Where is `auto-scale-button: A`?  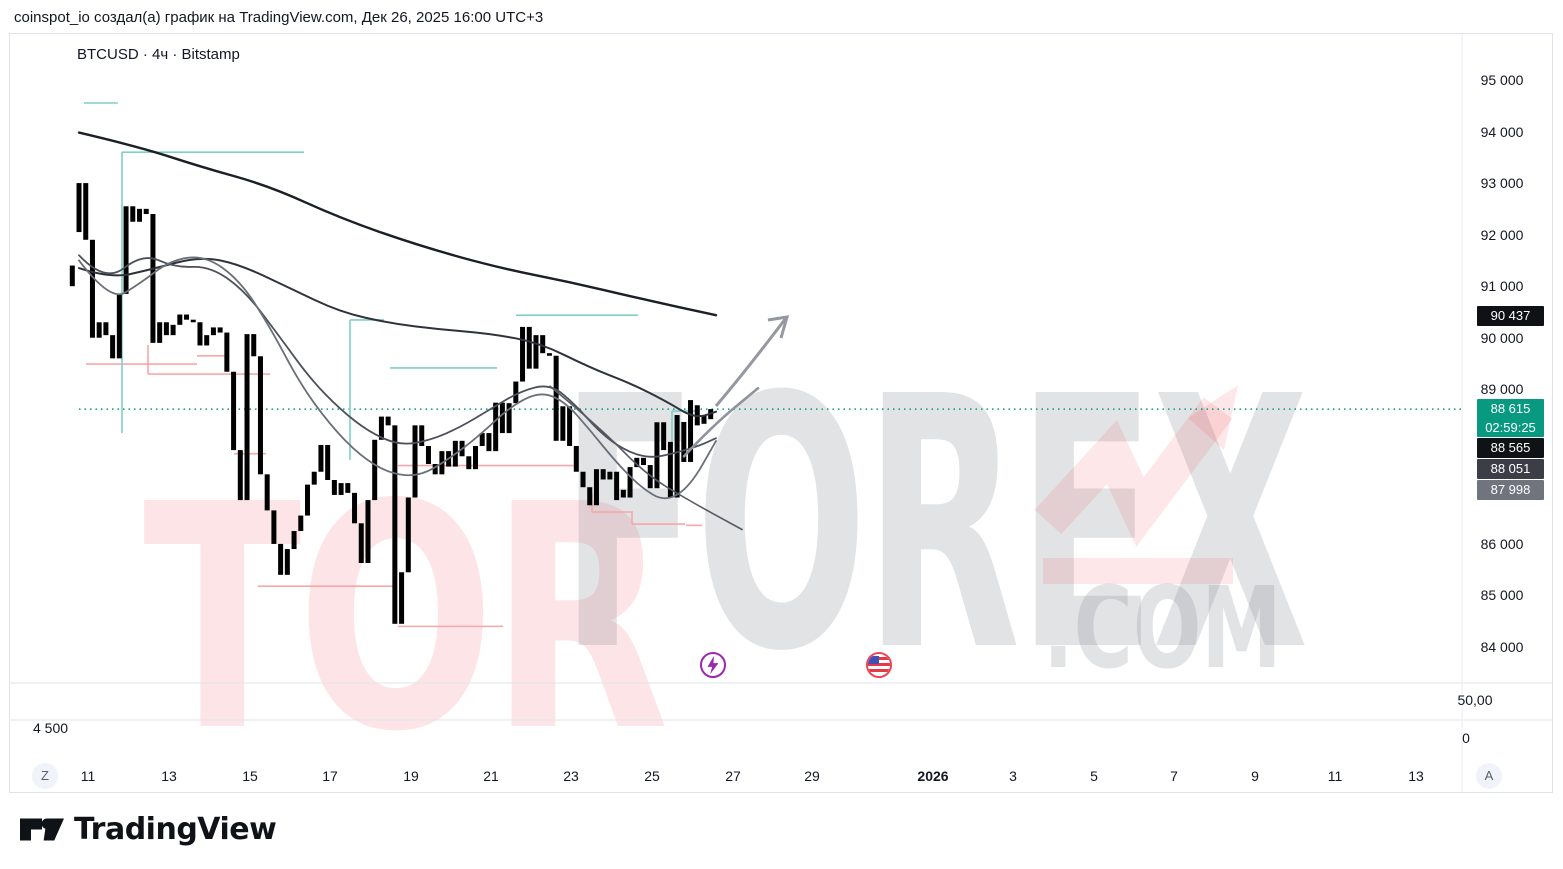 auto-scale-button: A is located at coordinates (1489, 776).